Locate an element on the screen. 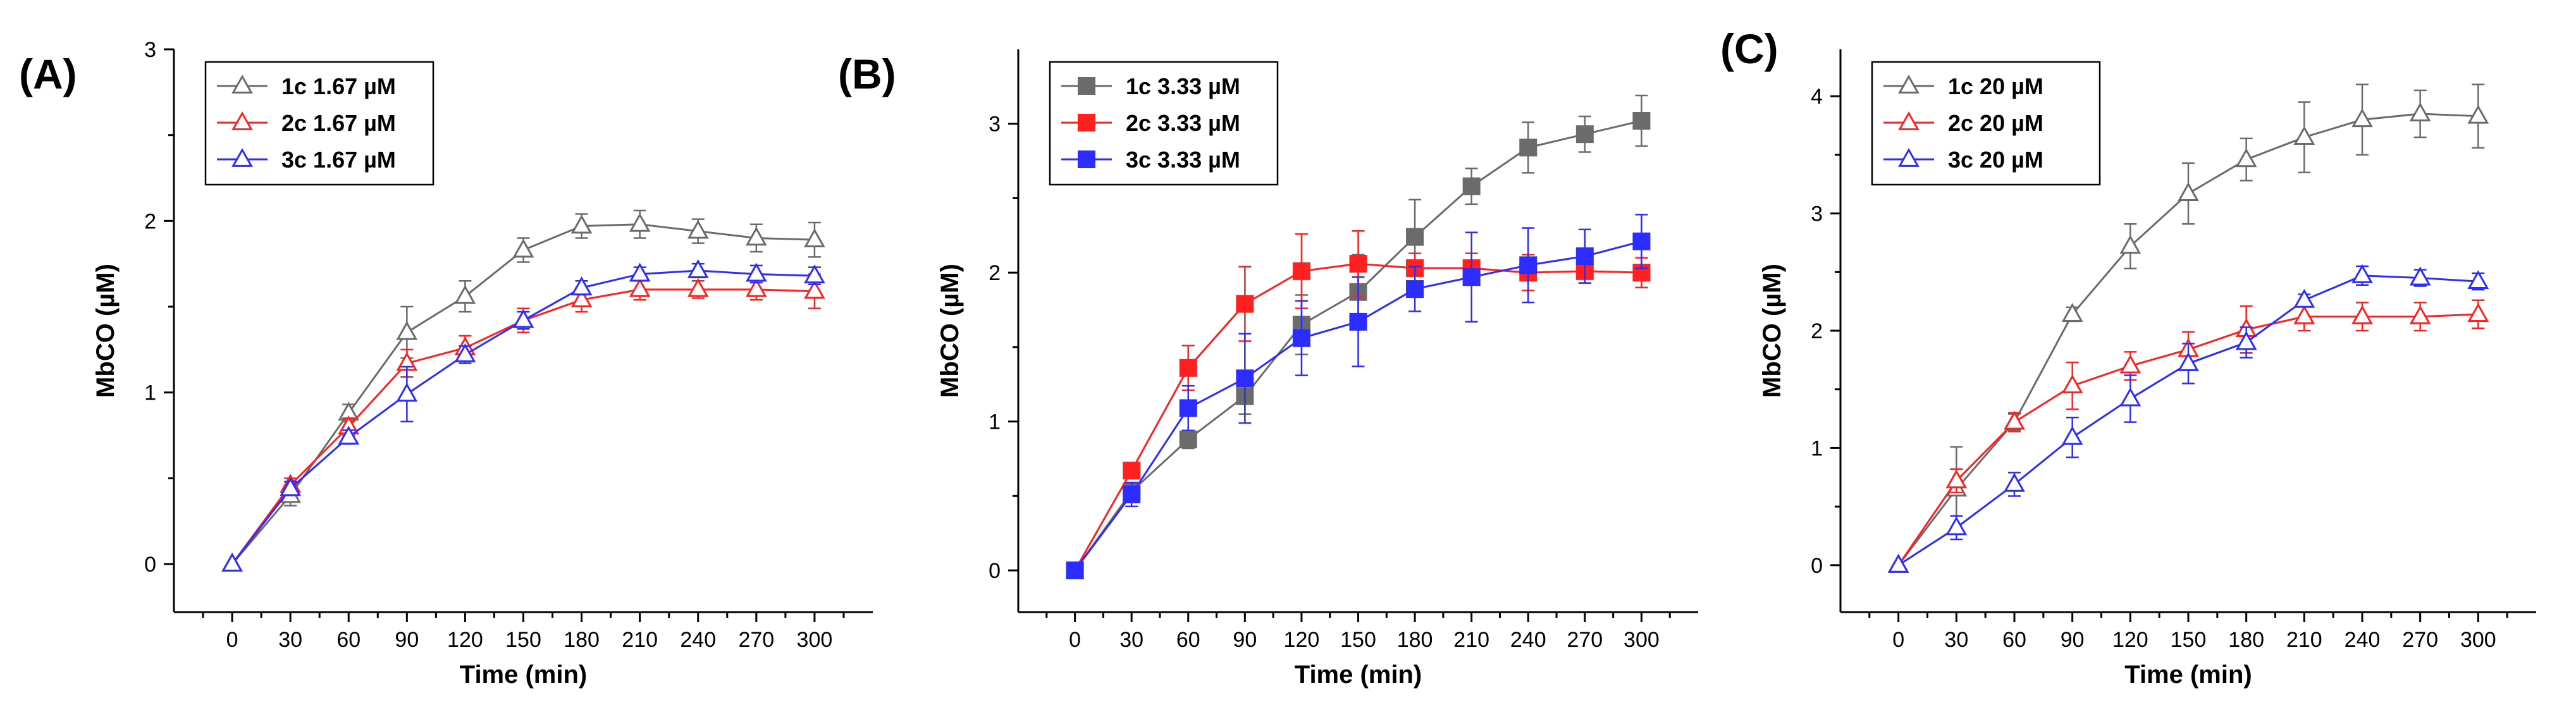 The width and height of the screenshot is (2576, 724). legend-label: 1c 20 µM is located at coordinates (1996, 86).